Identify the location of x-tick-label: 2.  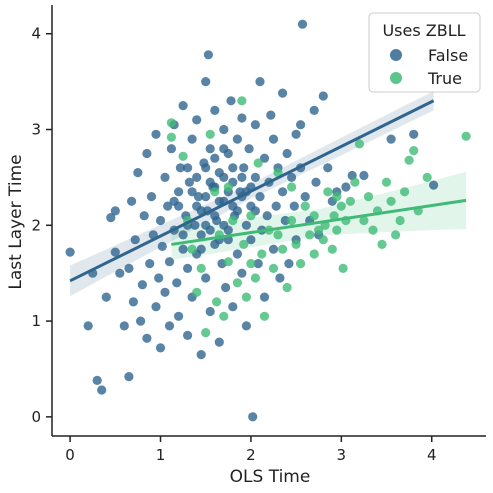
(251, 455).